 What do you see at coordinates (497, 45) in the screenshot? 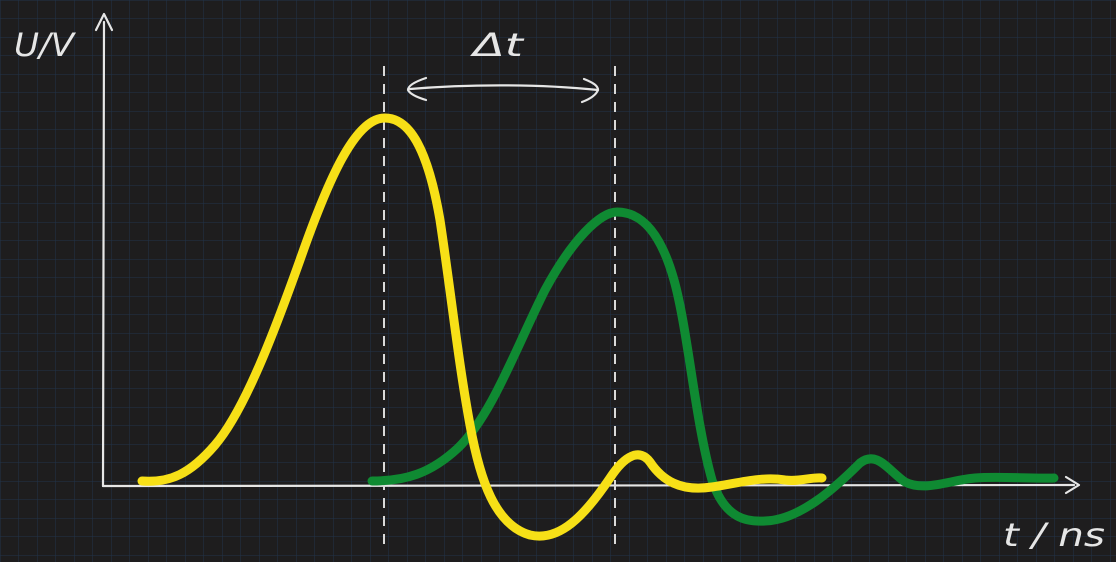
I see `delta-t-label: Δt` at bounding box center [497, 45].